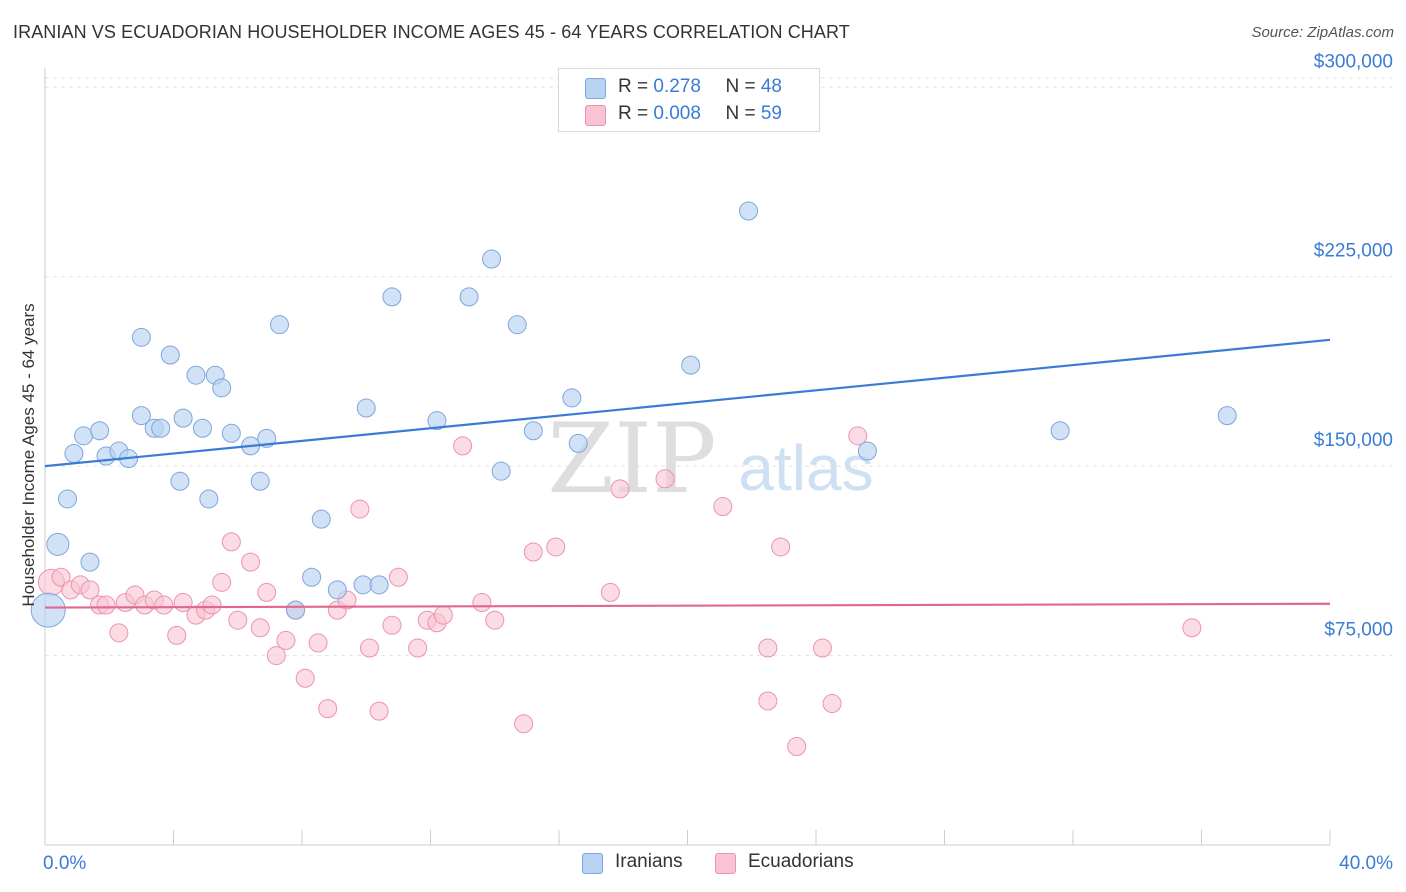  I want to click on watermark-atlas: atlas, so click(805, 468).